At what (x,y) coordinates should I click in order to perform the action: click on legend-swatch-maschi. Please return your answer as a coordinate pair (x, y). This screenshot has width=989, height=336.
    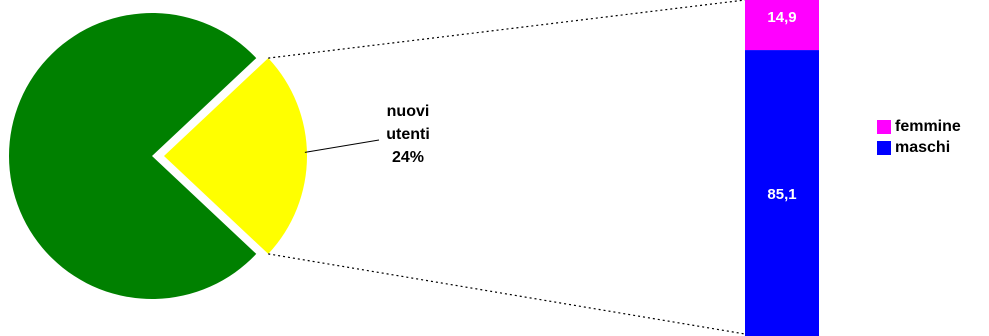
    Looking at the image, I should click on (884, 147).